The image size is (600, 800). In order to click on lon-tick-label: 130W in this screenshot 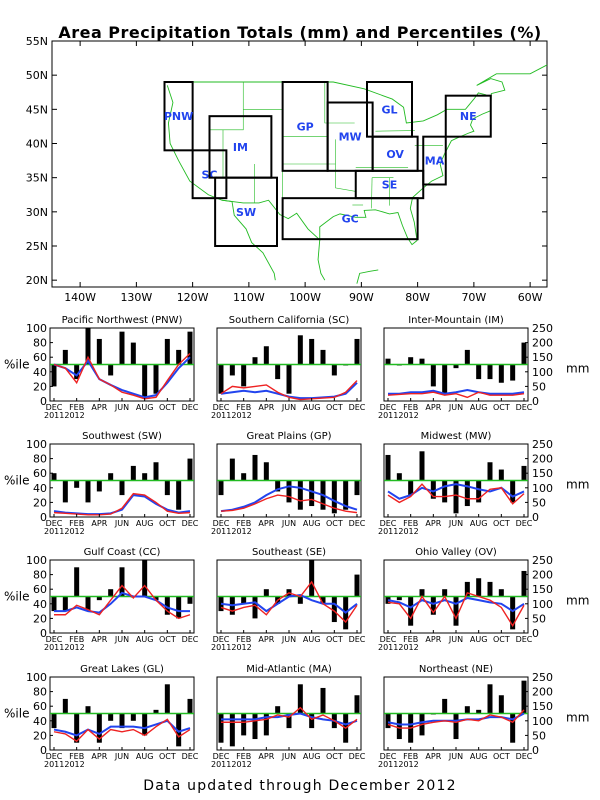, I will do `click(136, 297)`.